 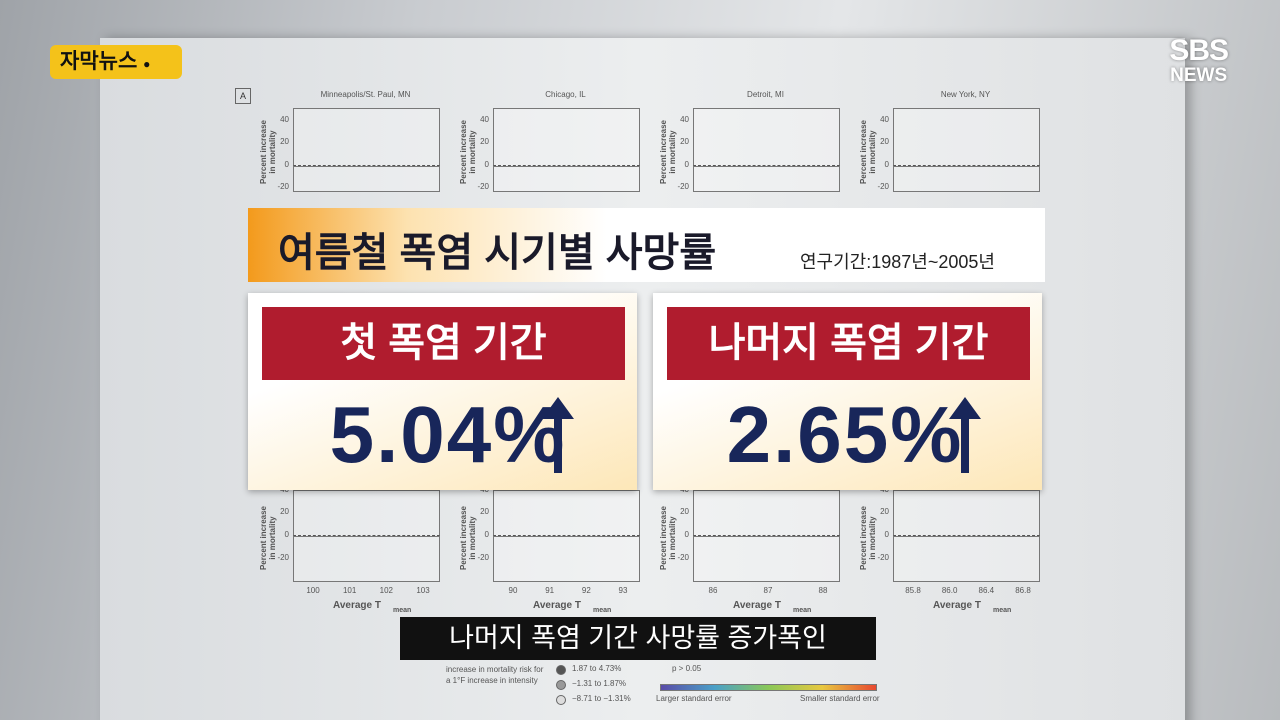 What do you see at coordinates (313, 590) in the screenshot?
I see `x-tick-label: 100` at bounding box center [313, 590].